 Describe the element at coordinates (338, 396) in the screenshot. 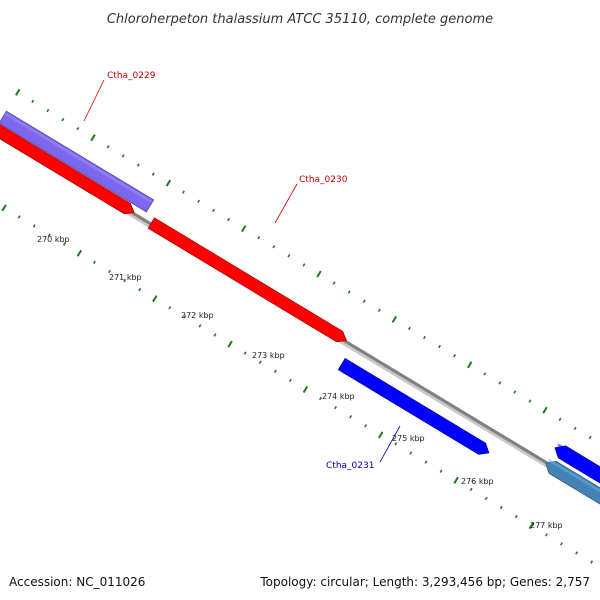

I see `tick-label: 274 kbp` at that location.